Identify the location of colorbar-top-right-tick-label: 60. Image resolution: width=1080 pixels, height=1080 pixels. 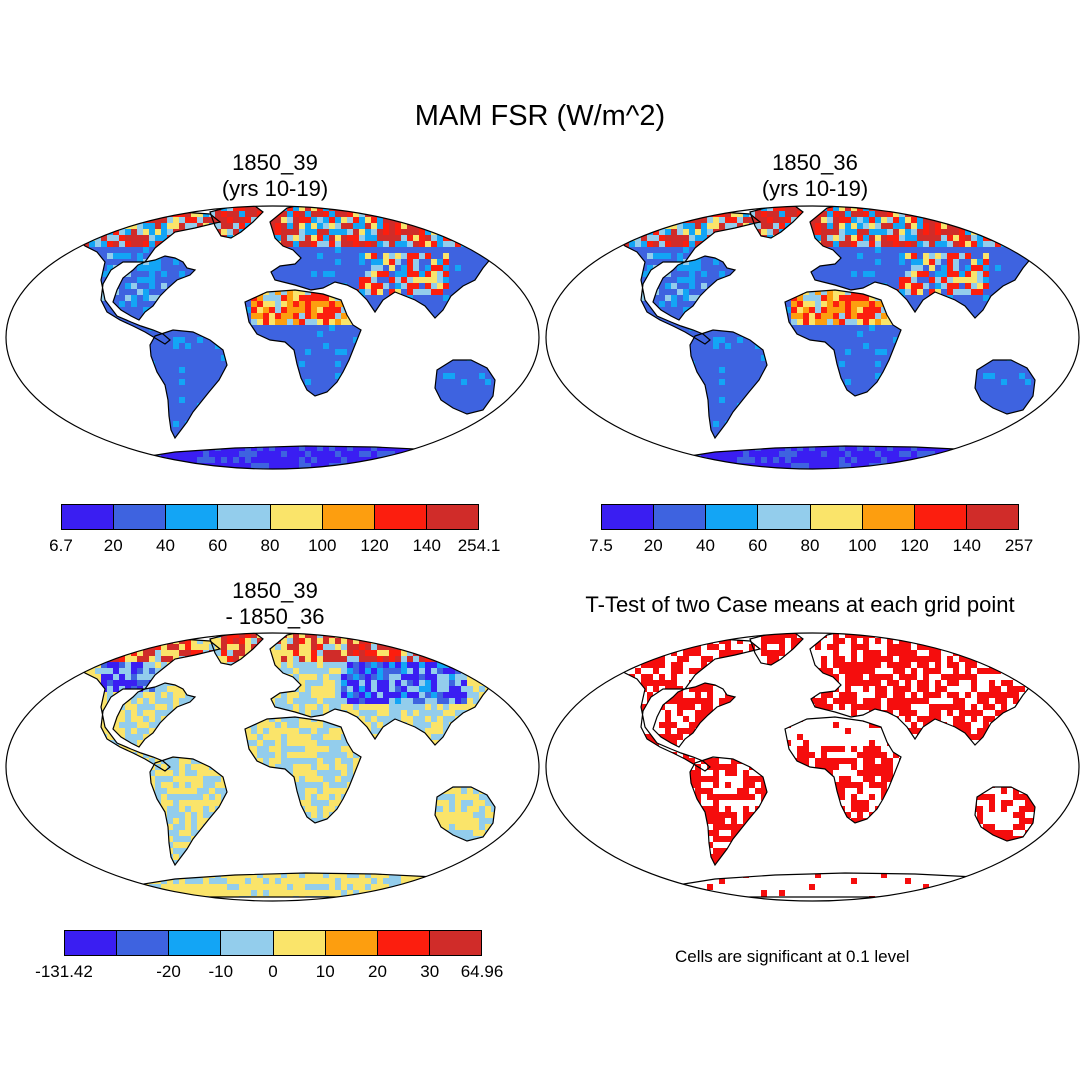
(758, 545).